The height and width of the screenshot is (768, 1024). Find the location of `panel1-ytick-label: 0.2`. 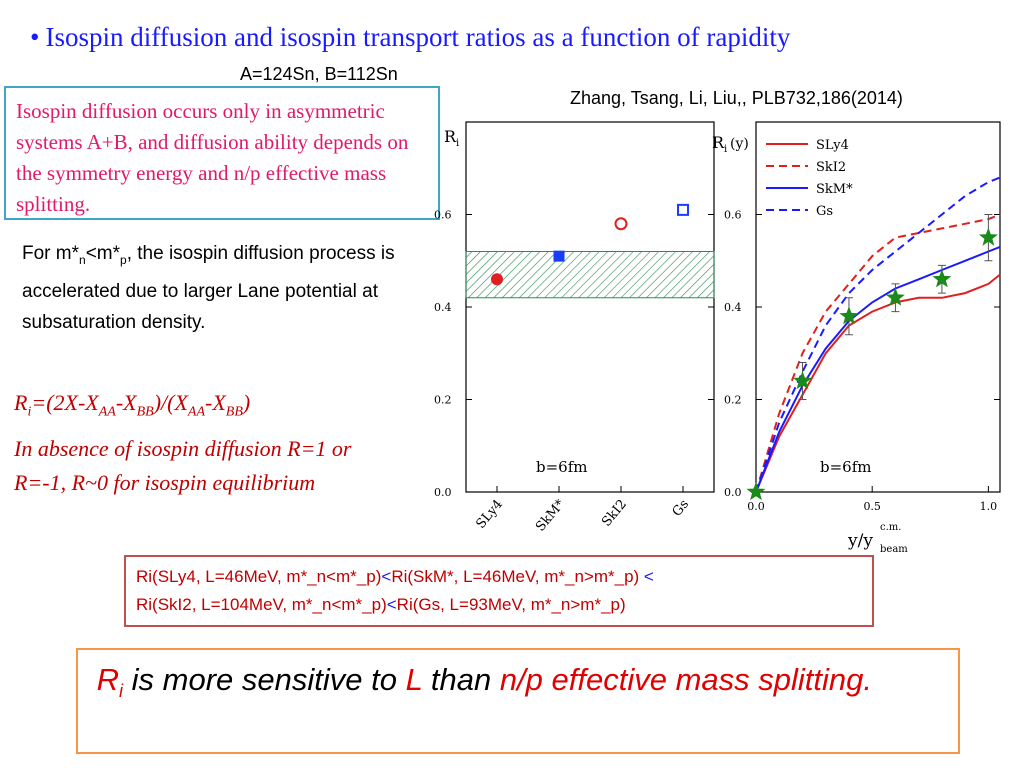

panel1-ytick-label: 0.2 is located at coordinates (443, 400).